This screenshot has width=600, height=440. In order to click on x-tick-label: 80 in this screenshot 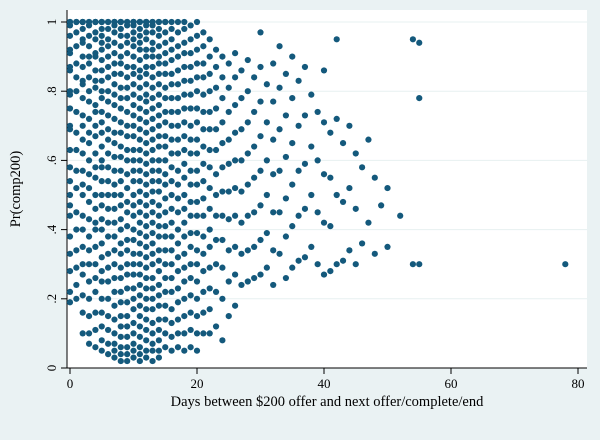, I will do `click(578, 383)`.